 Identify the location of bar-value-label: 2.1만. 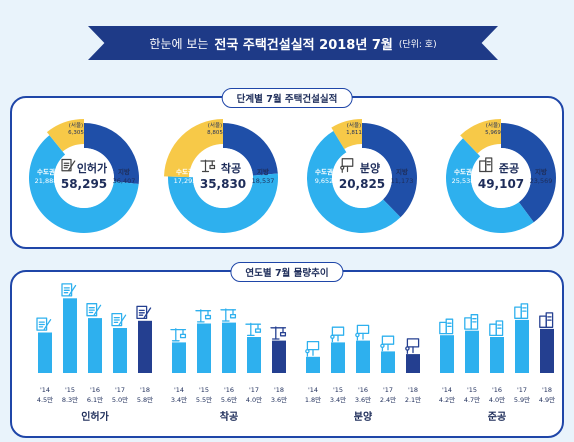
(413, 399).